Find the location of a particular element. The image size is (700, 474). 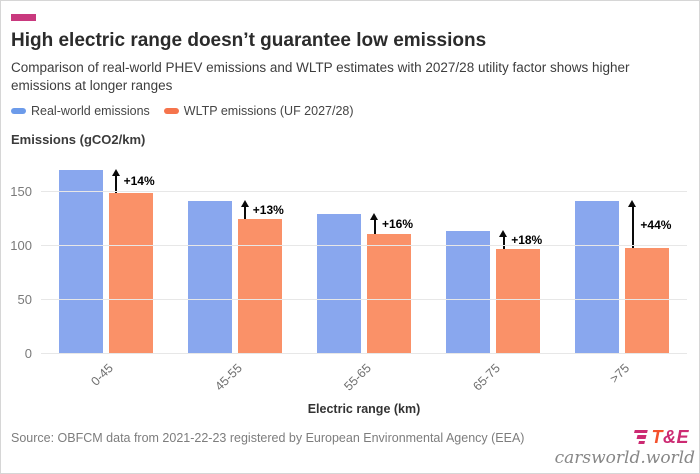

annotation: +13% is located at coordinates (262, 209).